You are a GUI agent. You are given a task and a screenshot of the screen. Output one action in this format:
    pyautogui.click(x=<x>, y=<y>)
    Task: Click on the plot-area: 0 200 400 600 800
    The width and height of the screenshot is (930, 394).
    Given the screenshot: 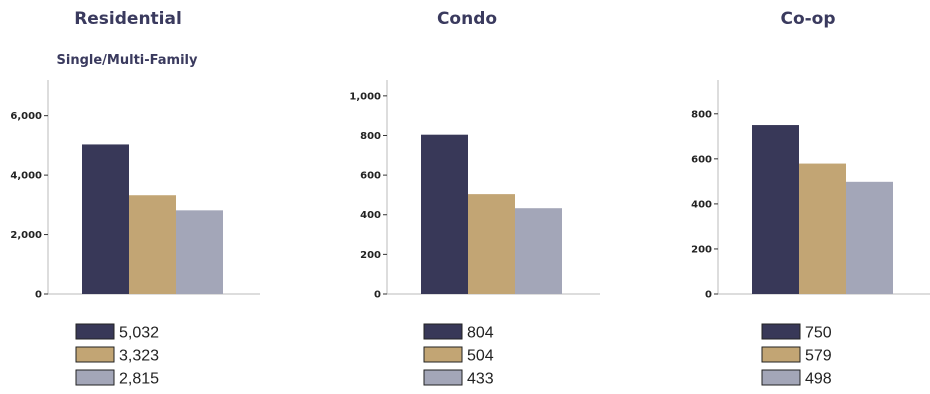 What is the action you would take?
    pyautogui.click(x=810, y=190)
    